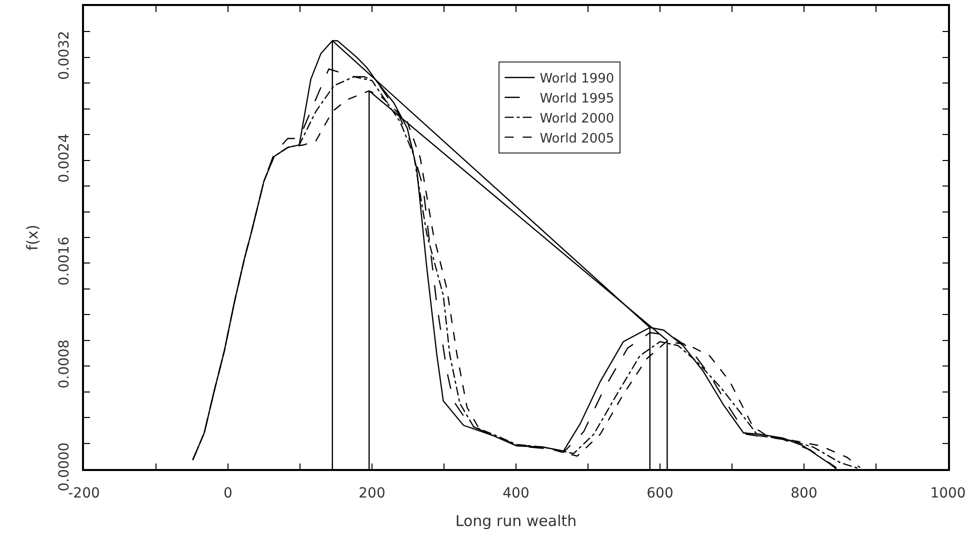 This screenshot has height=539, width=974. I want to click on x-tick-label: 800, so click(804, 494).